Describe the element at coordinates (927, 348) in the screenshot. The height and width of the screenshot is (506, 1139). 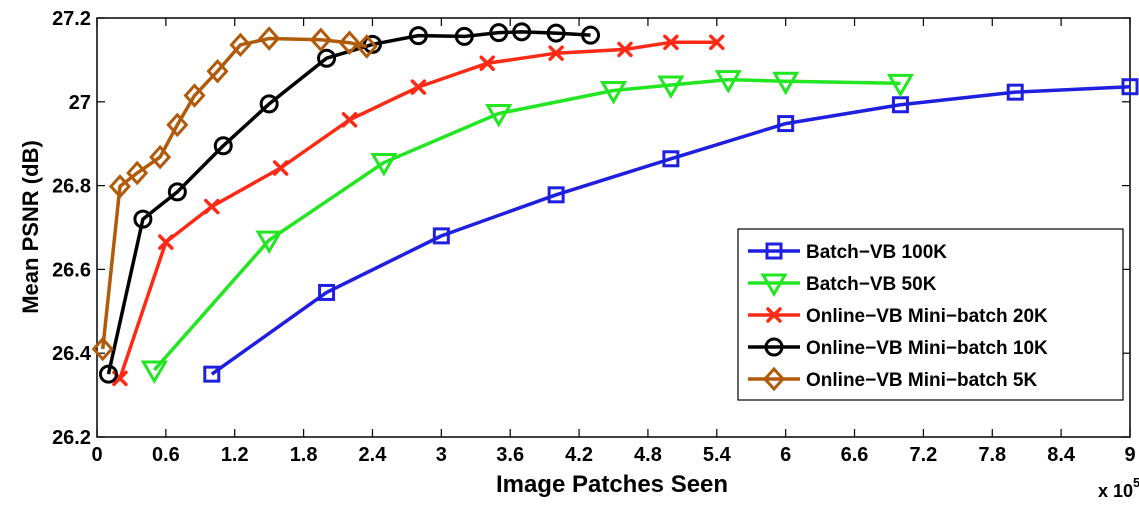
I see `legend-label: Online−VB Mini−batch 10K` at that location.